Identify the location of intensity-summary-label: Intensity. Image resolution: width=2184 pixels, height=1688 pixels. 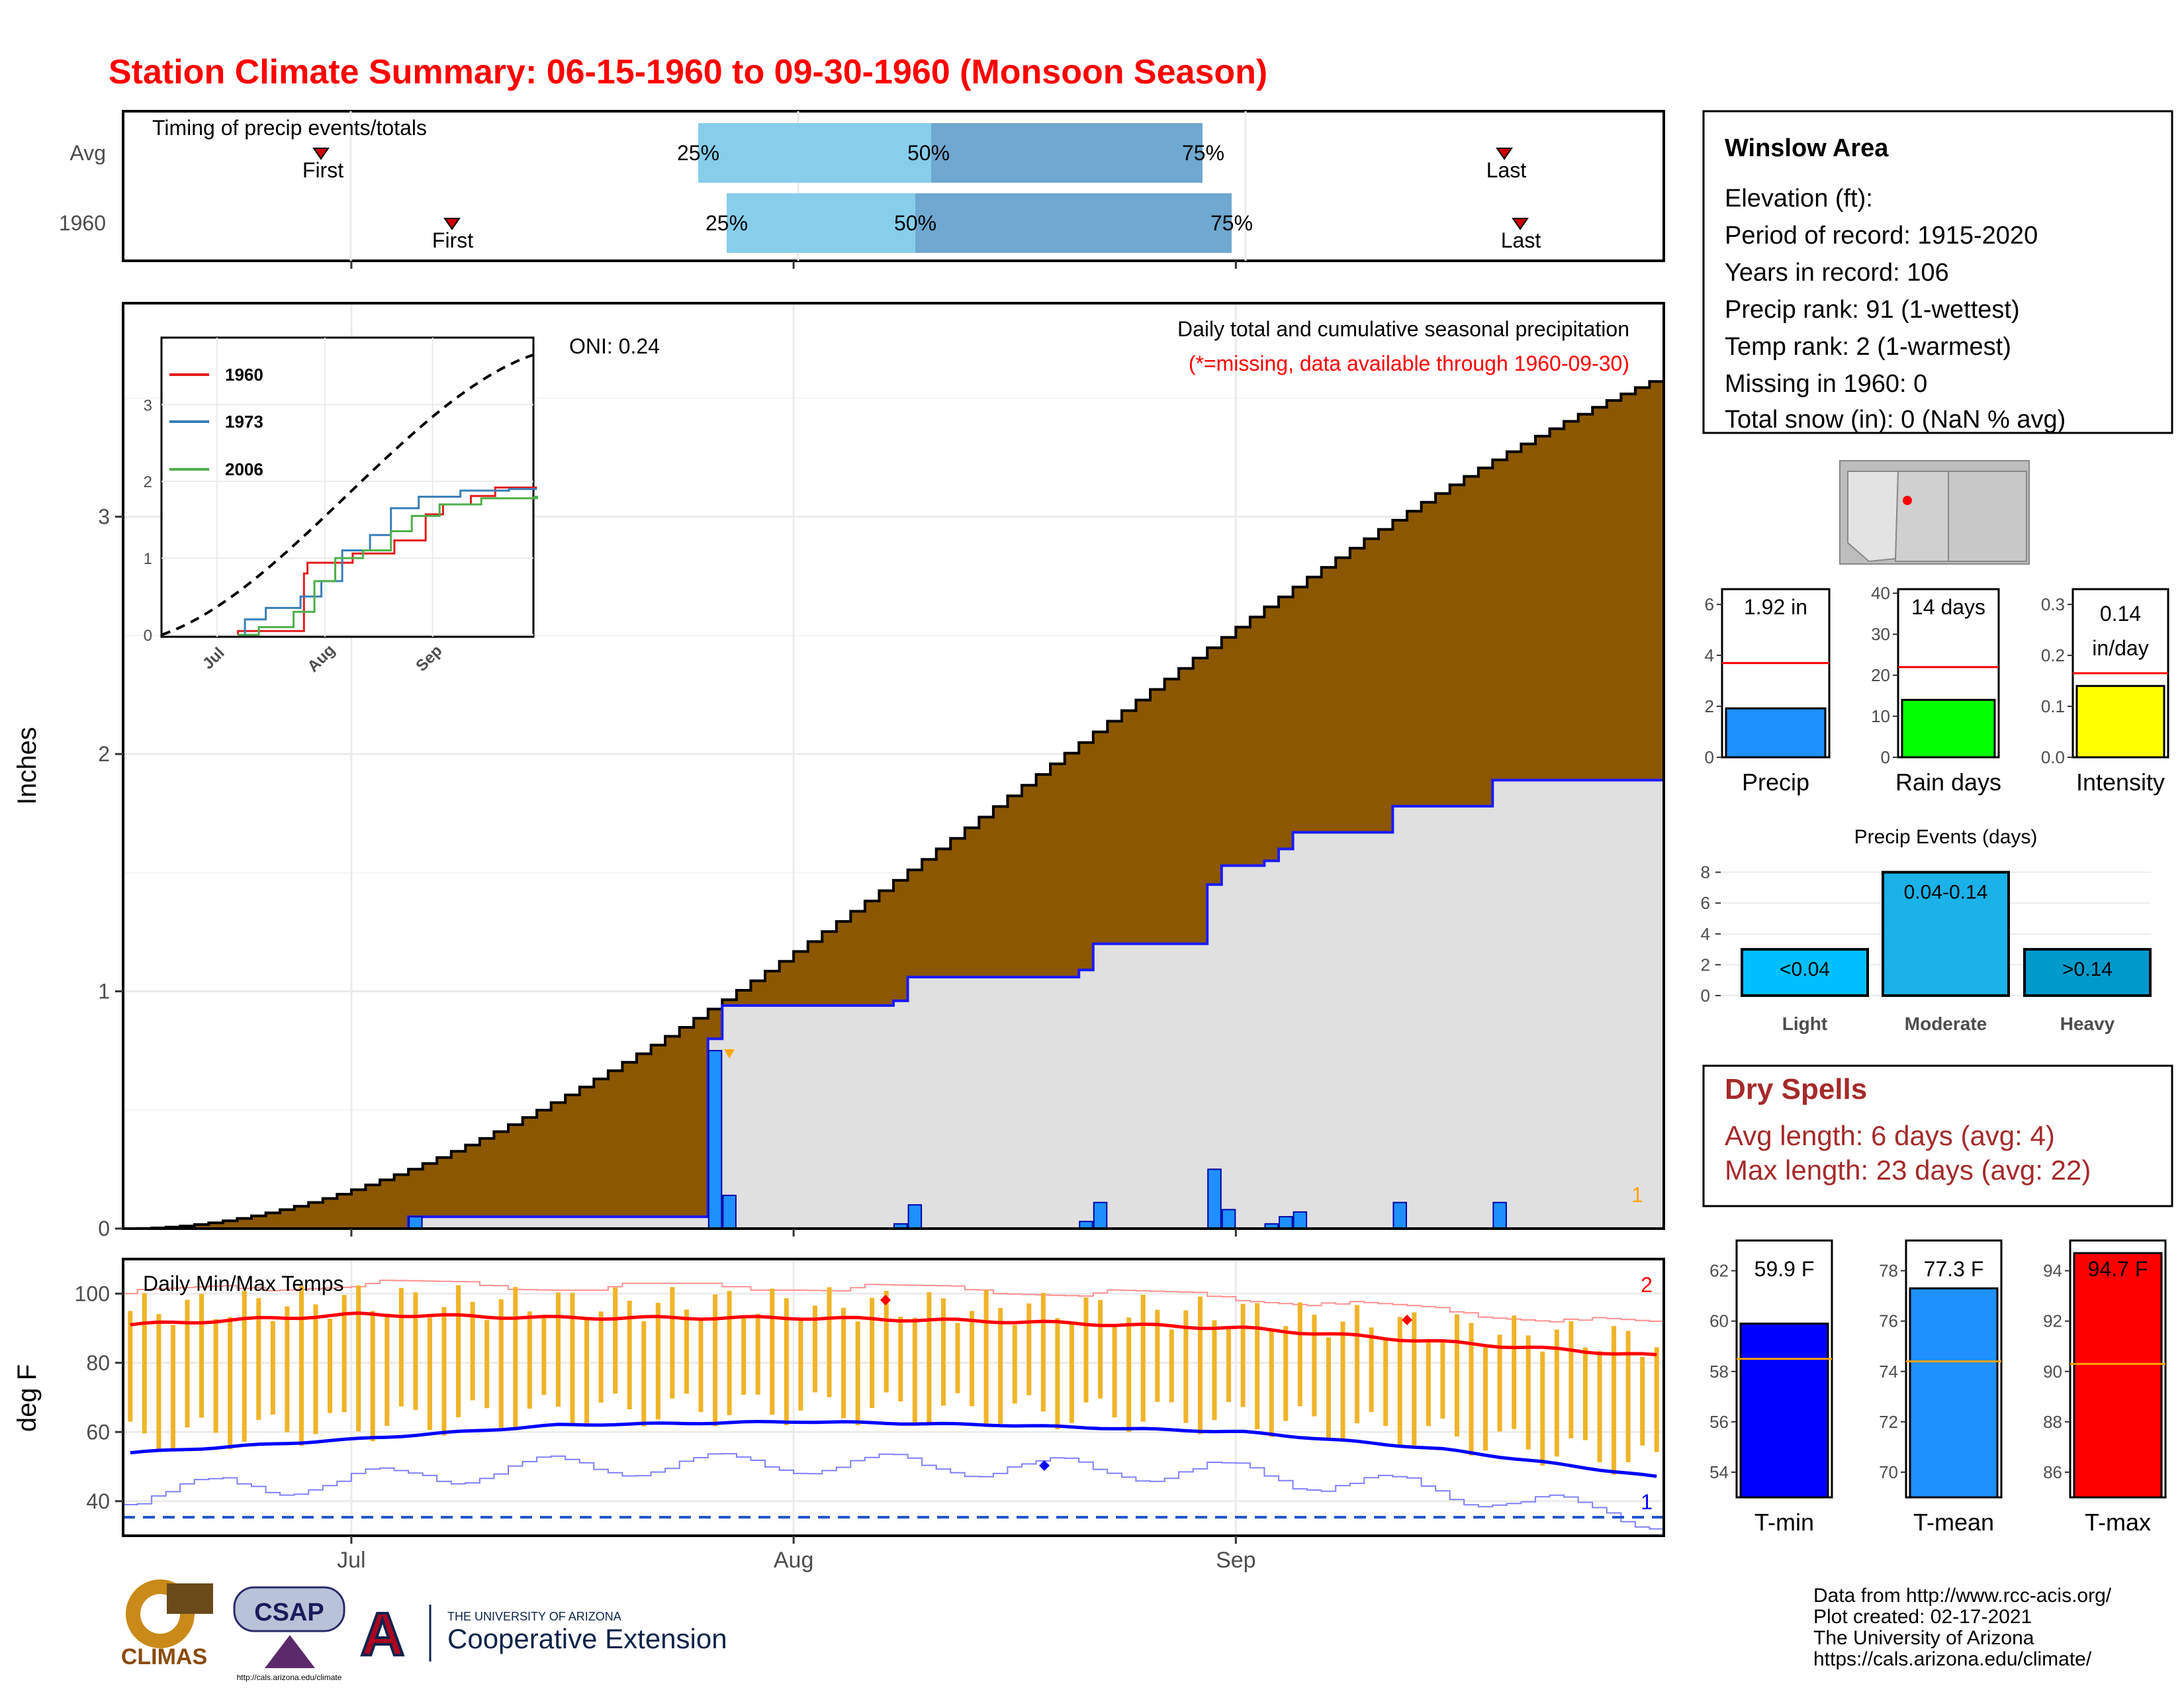
(2120, 782).